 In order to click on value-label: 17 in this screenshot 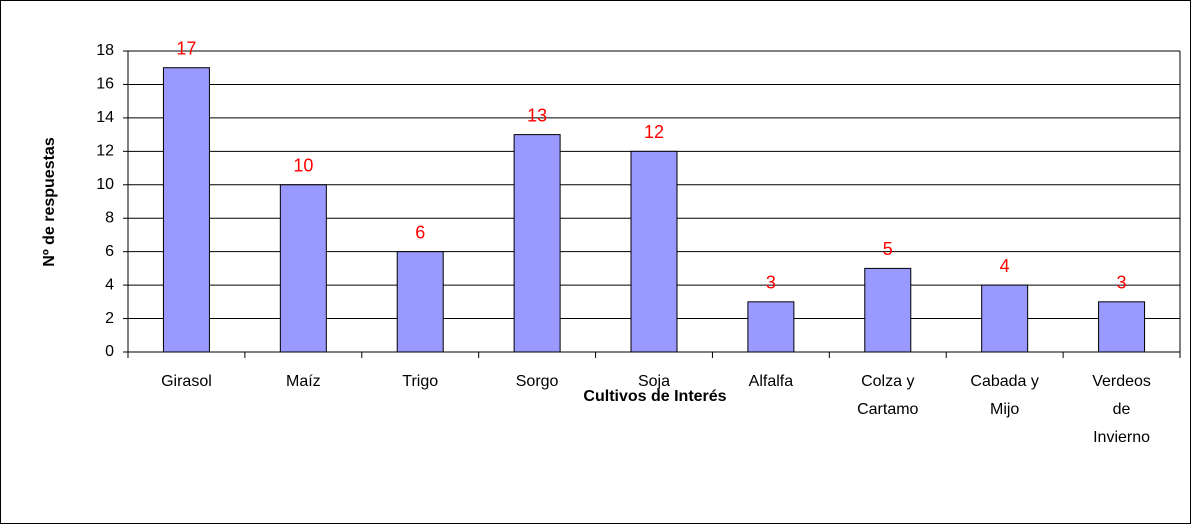, I will do `click(186, 48)`.